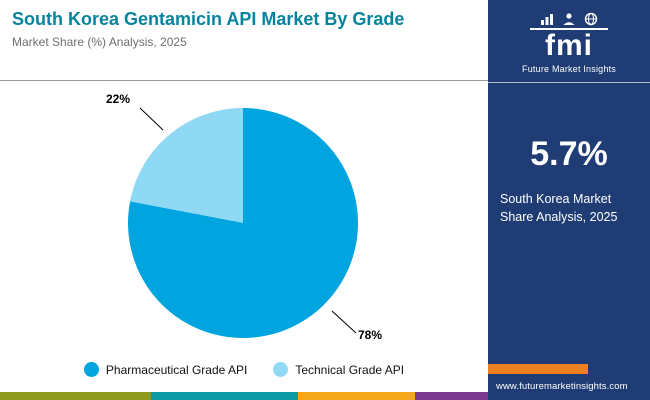  I want to click on chart-icon, so click(547, 19).